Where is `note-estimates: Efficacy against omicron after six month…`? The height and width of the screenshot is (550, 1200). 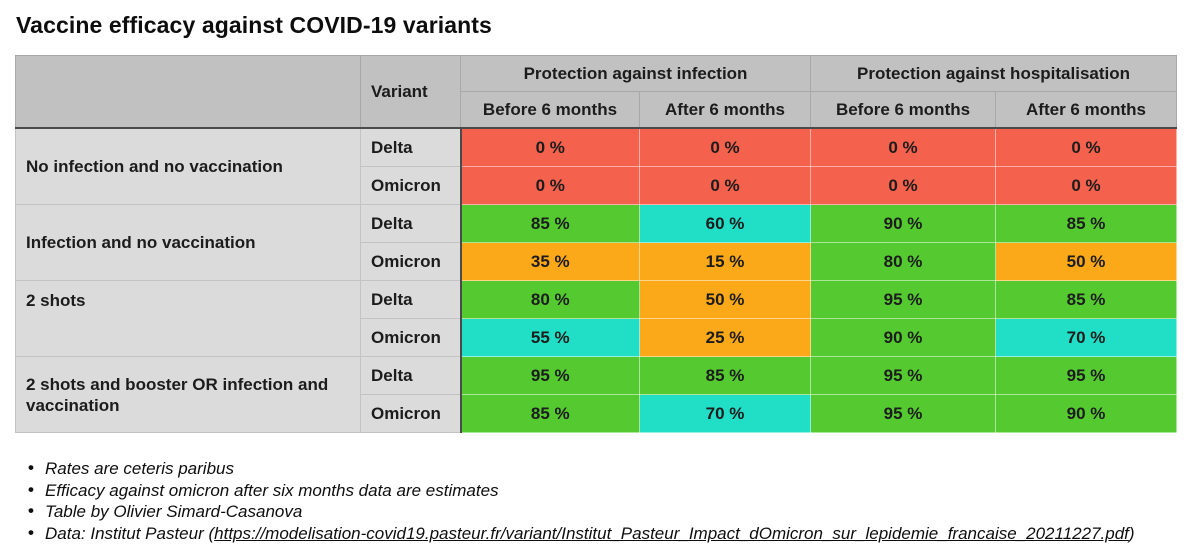 note-estimates: Efficacy against omicron after six month… is located at coordinates (614, 490).